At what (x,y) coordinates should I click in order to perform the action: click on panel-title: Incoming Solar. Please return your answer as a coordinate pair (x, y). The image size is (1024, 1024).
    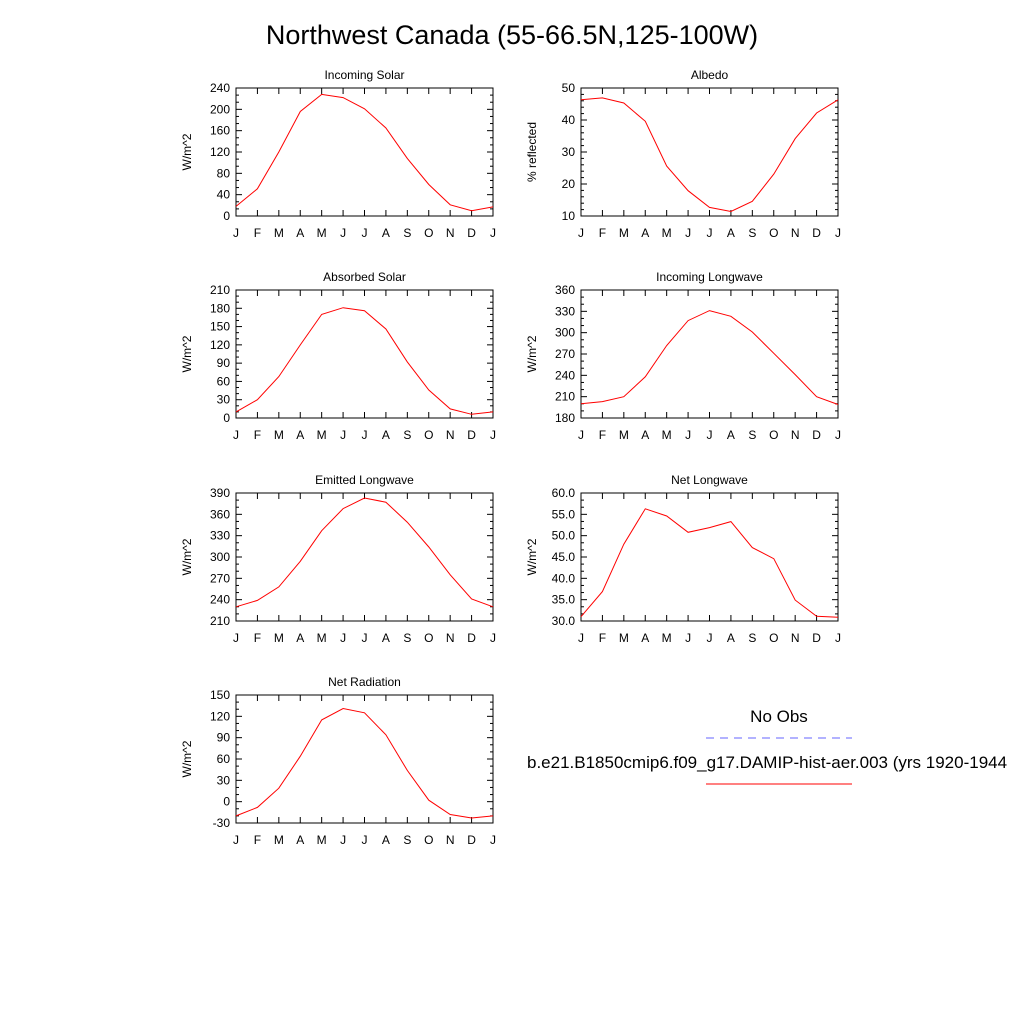
    Looking at the image, I should click on (364, 75).